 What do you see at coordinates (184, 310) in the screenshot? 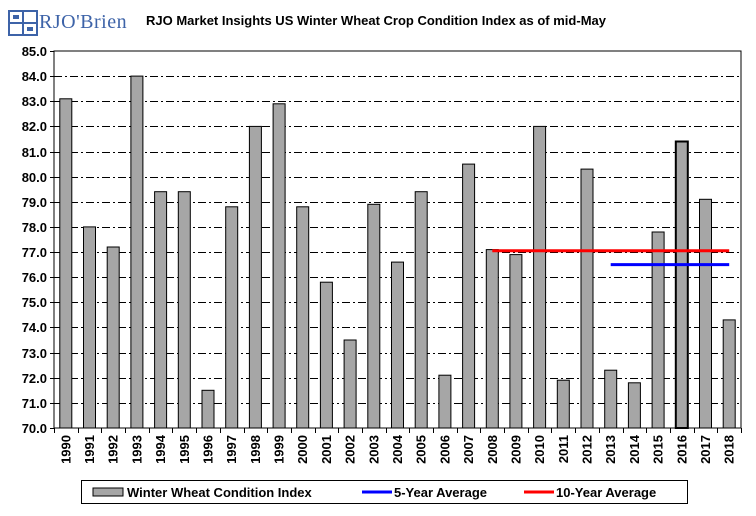
I see `bar-1995` at bounding box center [184, 310].